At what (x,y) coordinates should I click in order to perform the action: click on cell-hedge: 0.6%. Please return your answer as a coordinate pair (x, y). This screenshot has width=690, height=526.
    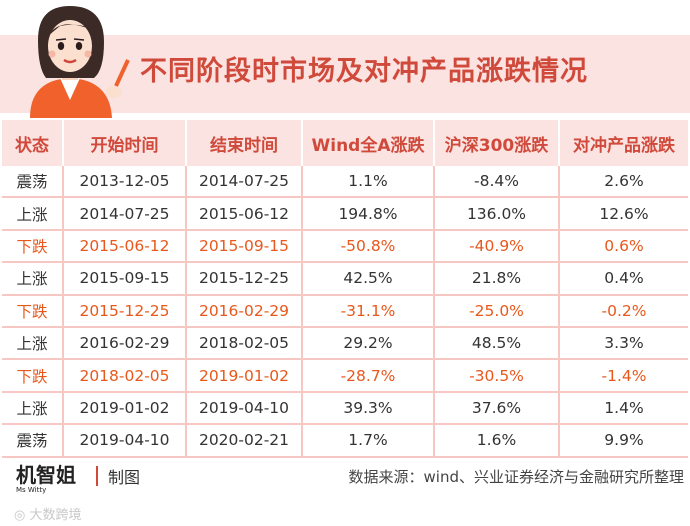
    Looking at the image, I should click on (624, 247).